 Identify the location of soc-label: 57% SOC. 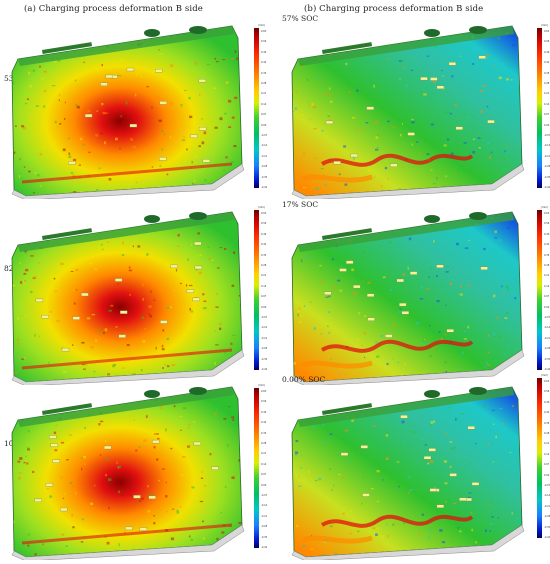
(300, 18).